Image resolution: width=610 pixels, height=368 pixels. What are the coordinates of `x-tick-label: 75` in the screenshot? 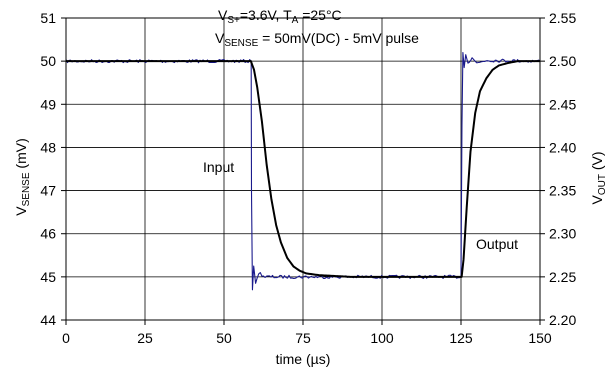 It's located at (303, 338).